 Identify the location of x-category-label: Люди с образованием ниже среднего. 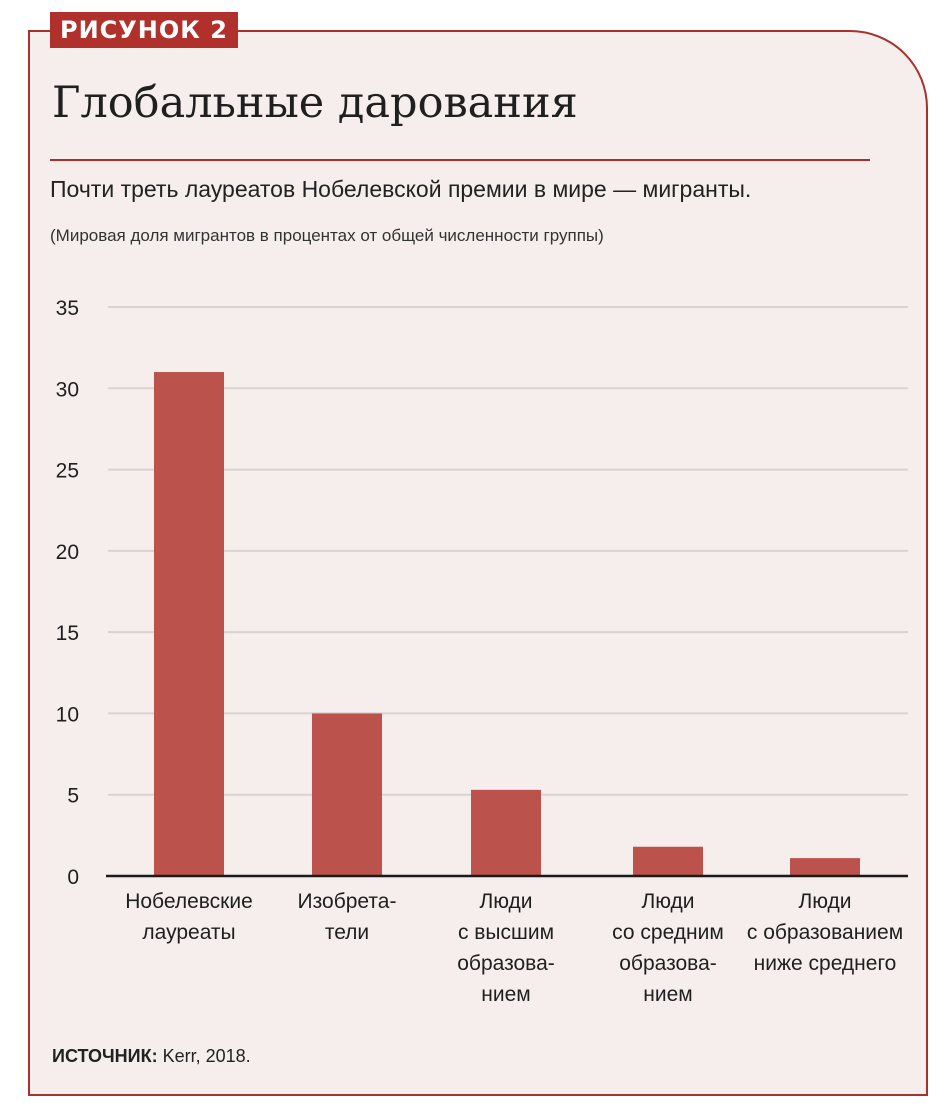
(825, 932).